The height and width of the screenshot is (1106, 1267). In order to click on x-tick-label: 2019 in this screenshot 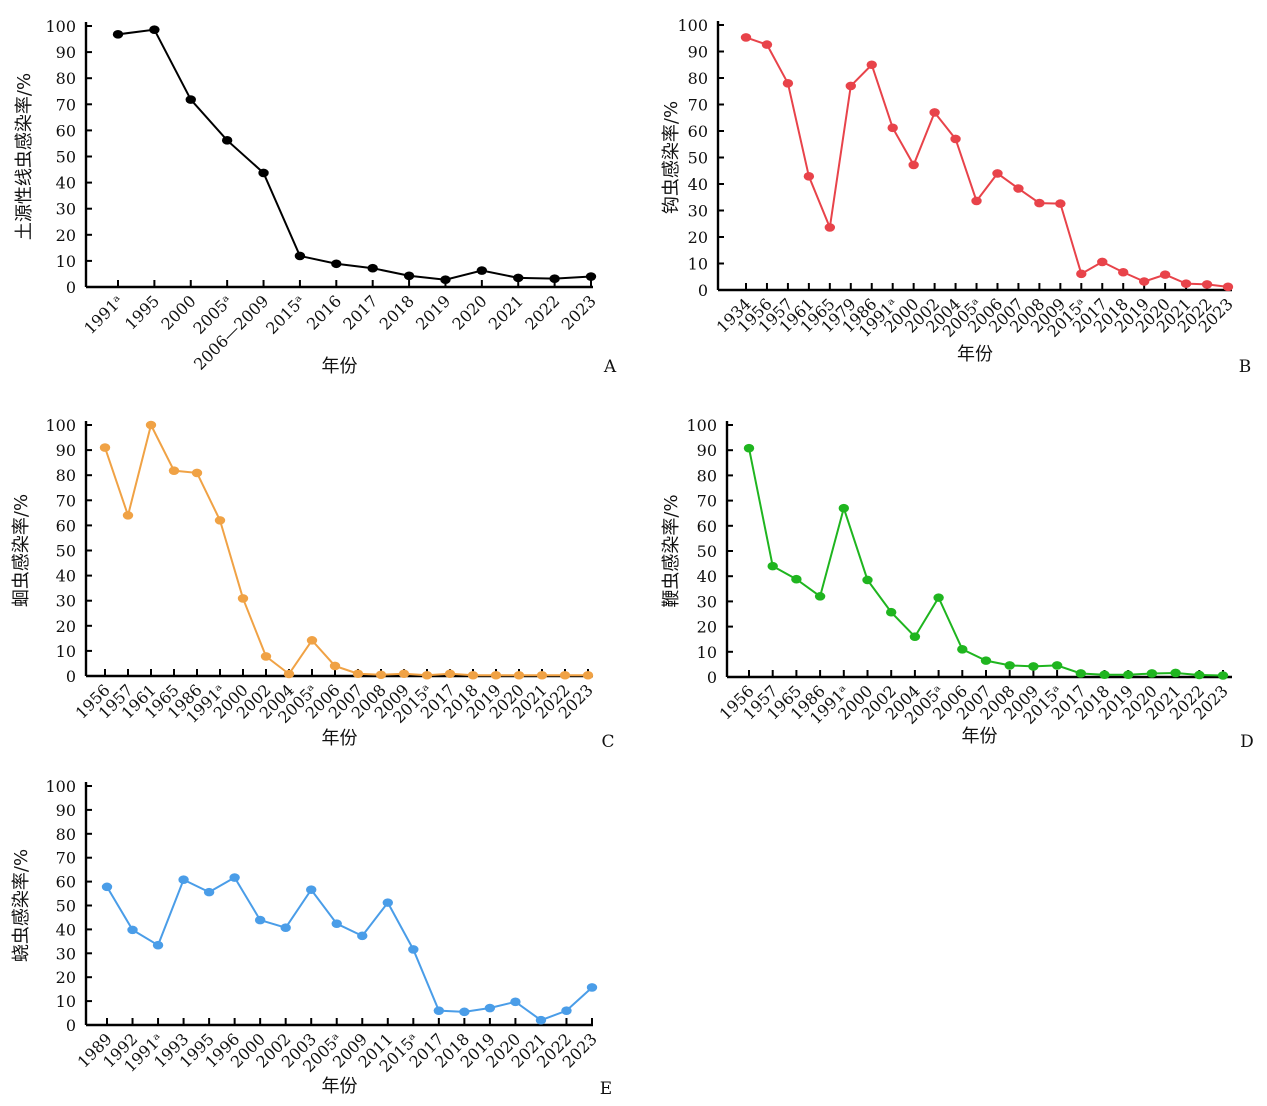, I will do `click(433, 312)`.